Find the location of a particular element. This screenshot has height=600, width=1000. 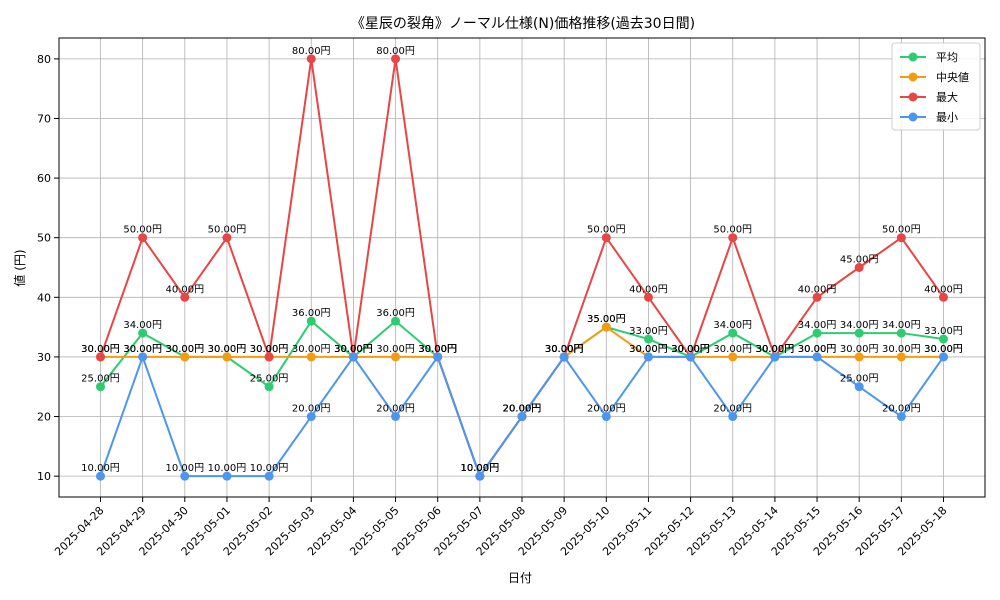

data-label: 25.00円 is located at coordinates (269, 379).